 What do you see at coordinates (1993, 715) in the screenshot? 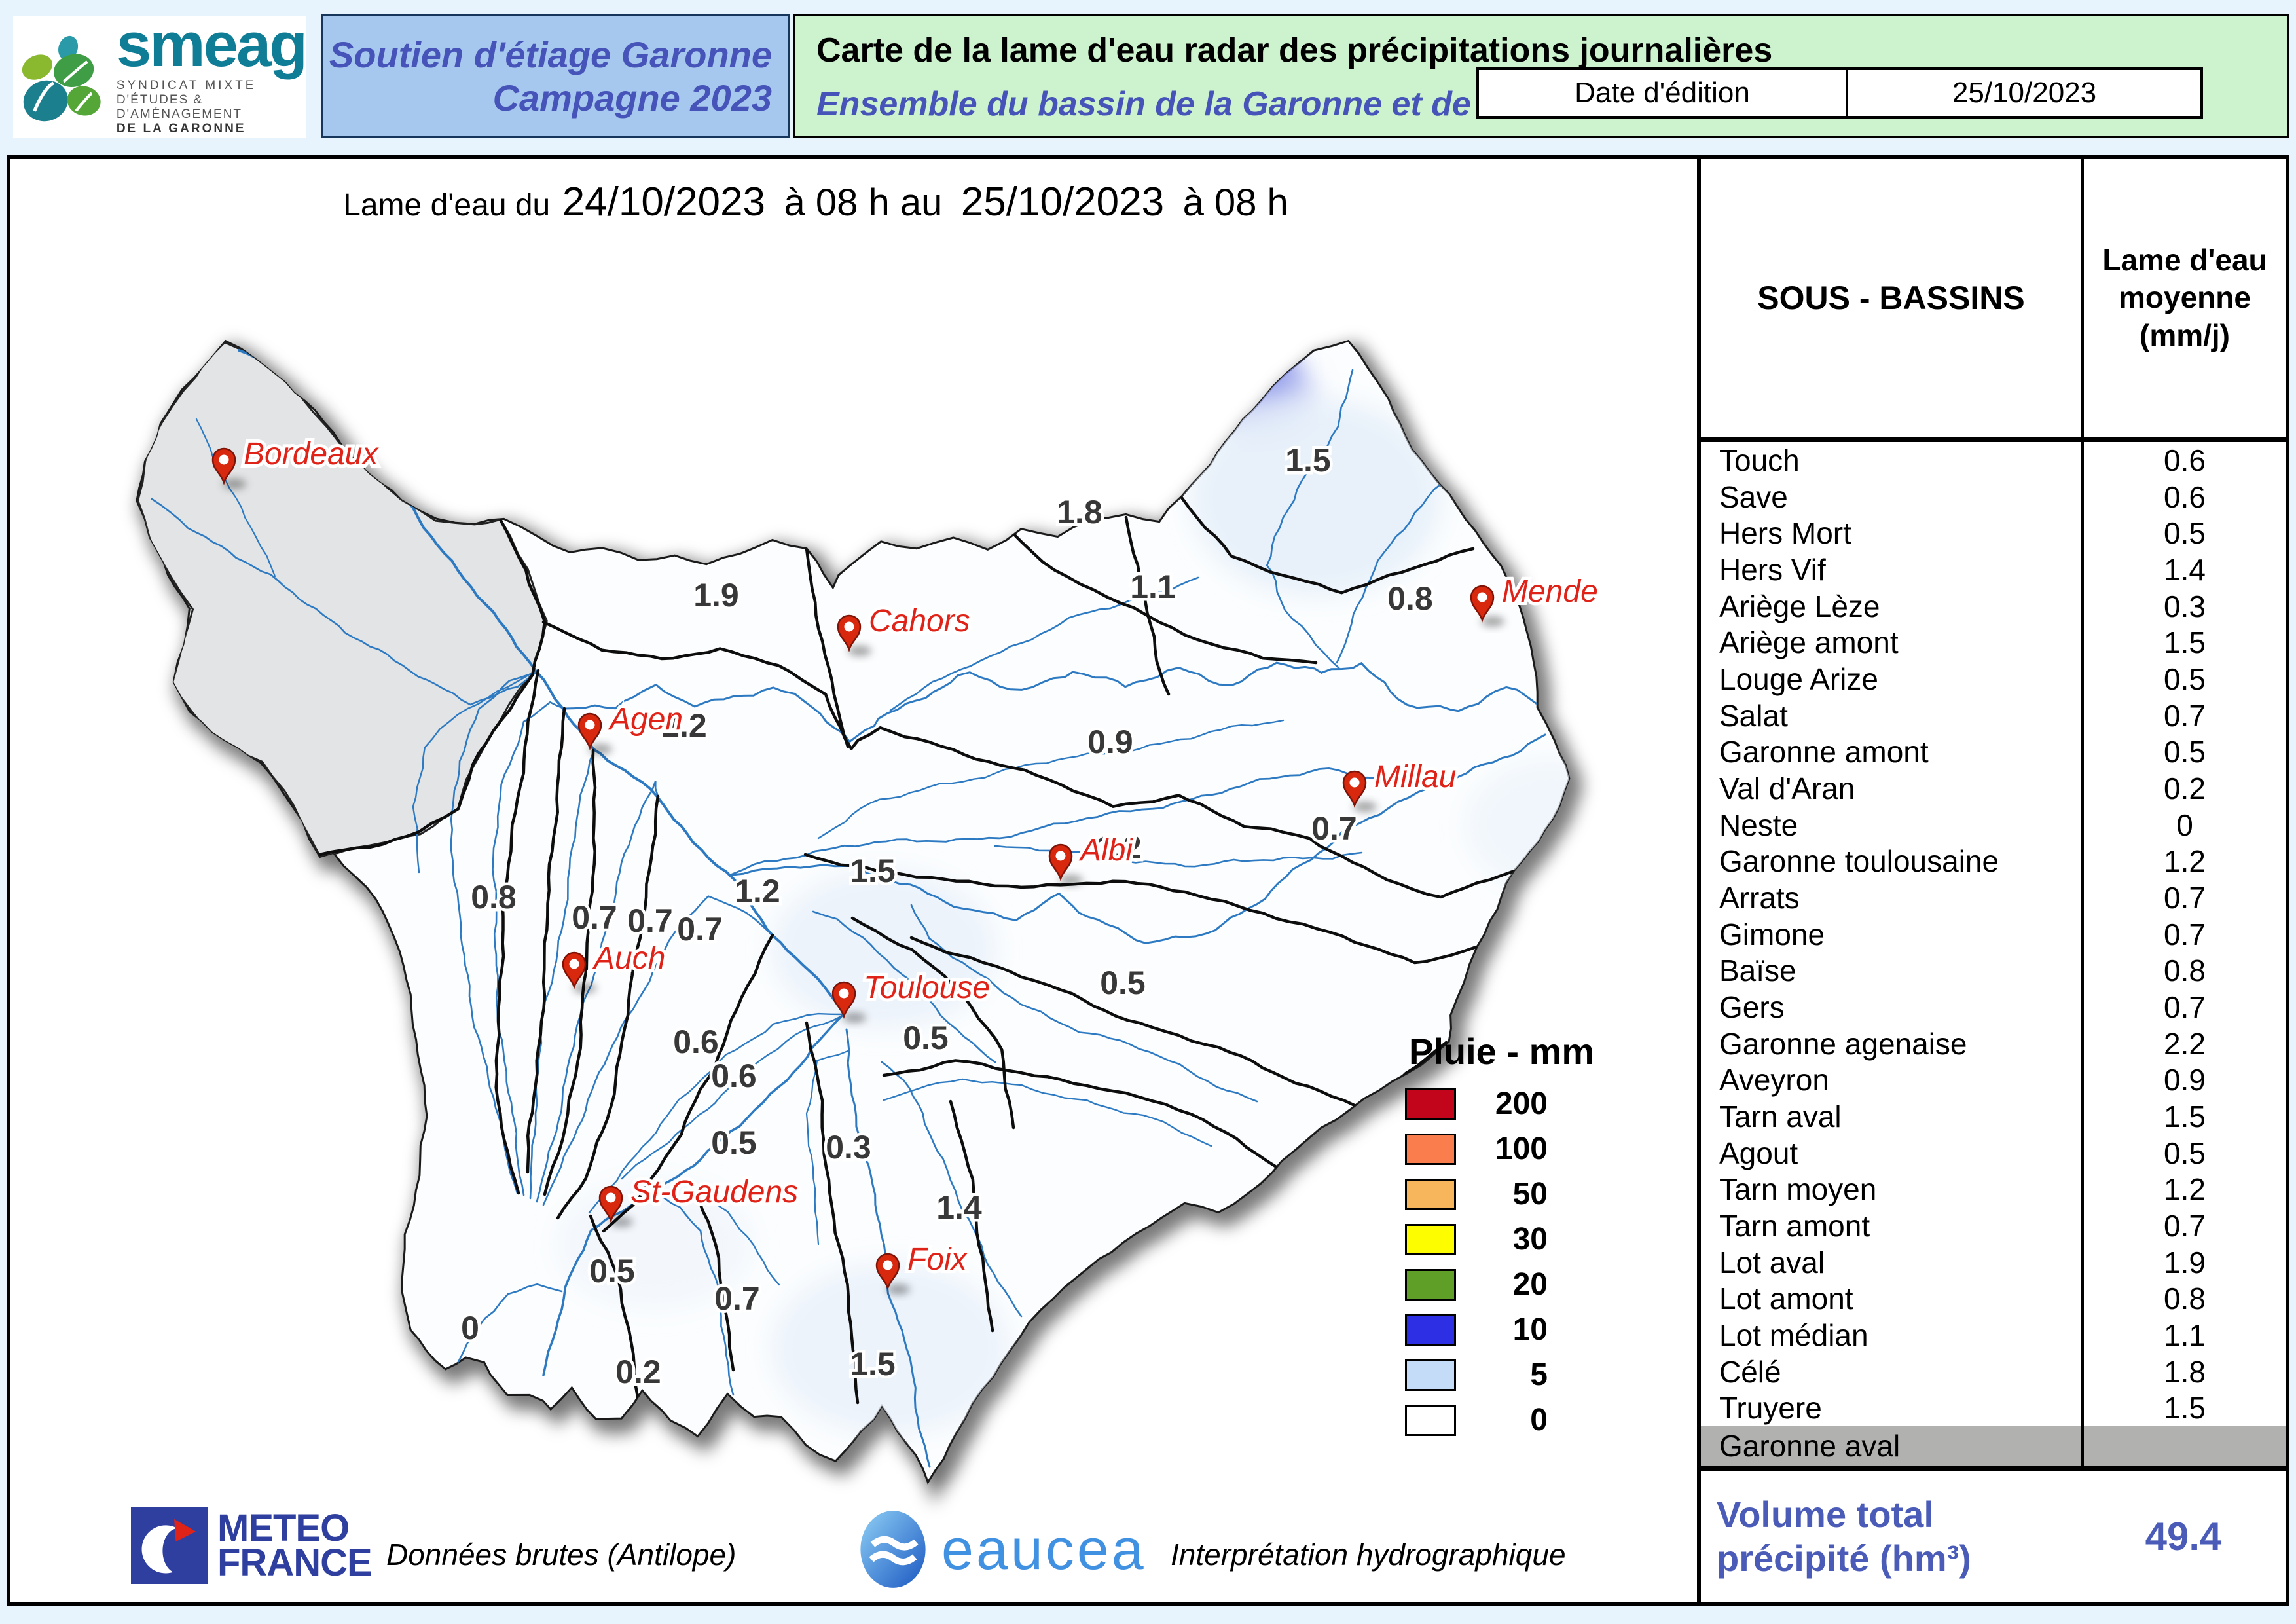
I see `table-row: Salat 0.7` at bounding box center [1993, 715].